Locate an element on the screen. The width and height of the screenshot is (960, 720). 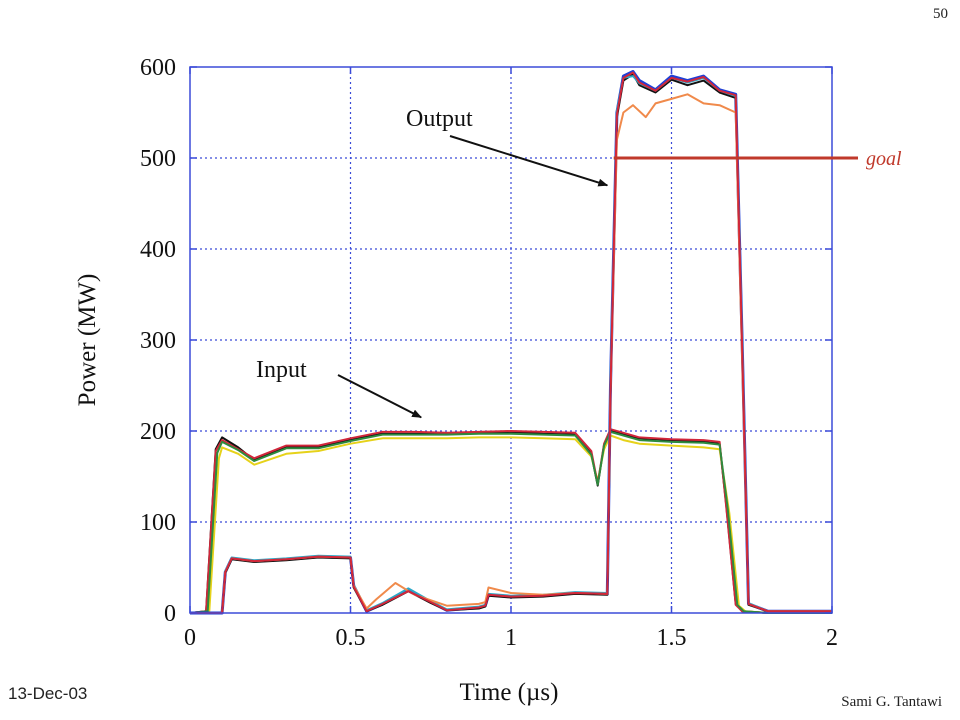
goal-layer: goal is located at coordinates (757, 159).